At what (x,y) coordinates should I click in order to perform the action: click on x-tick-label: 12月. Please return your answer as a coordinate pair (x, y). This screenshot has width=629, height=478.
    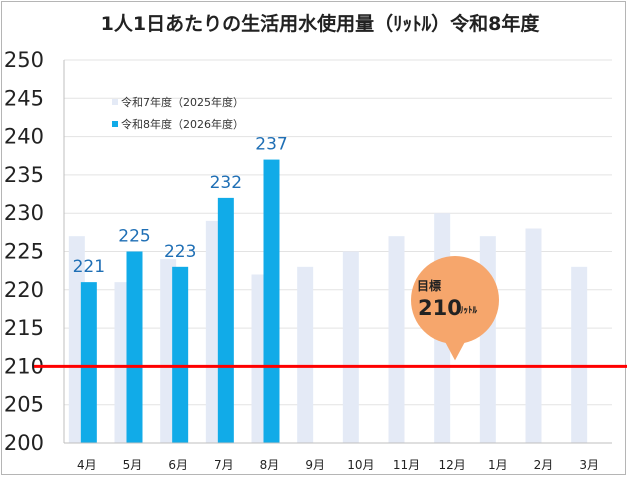
    Looking at the image, I should click on (452, 465).